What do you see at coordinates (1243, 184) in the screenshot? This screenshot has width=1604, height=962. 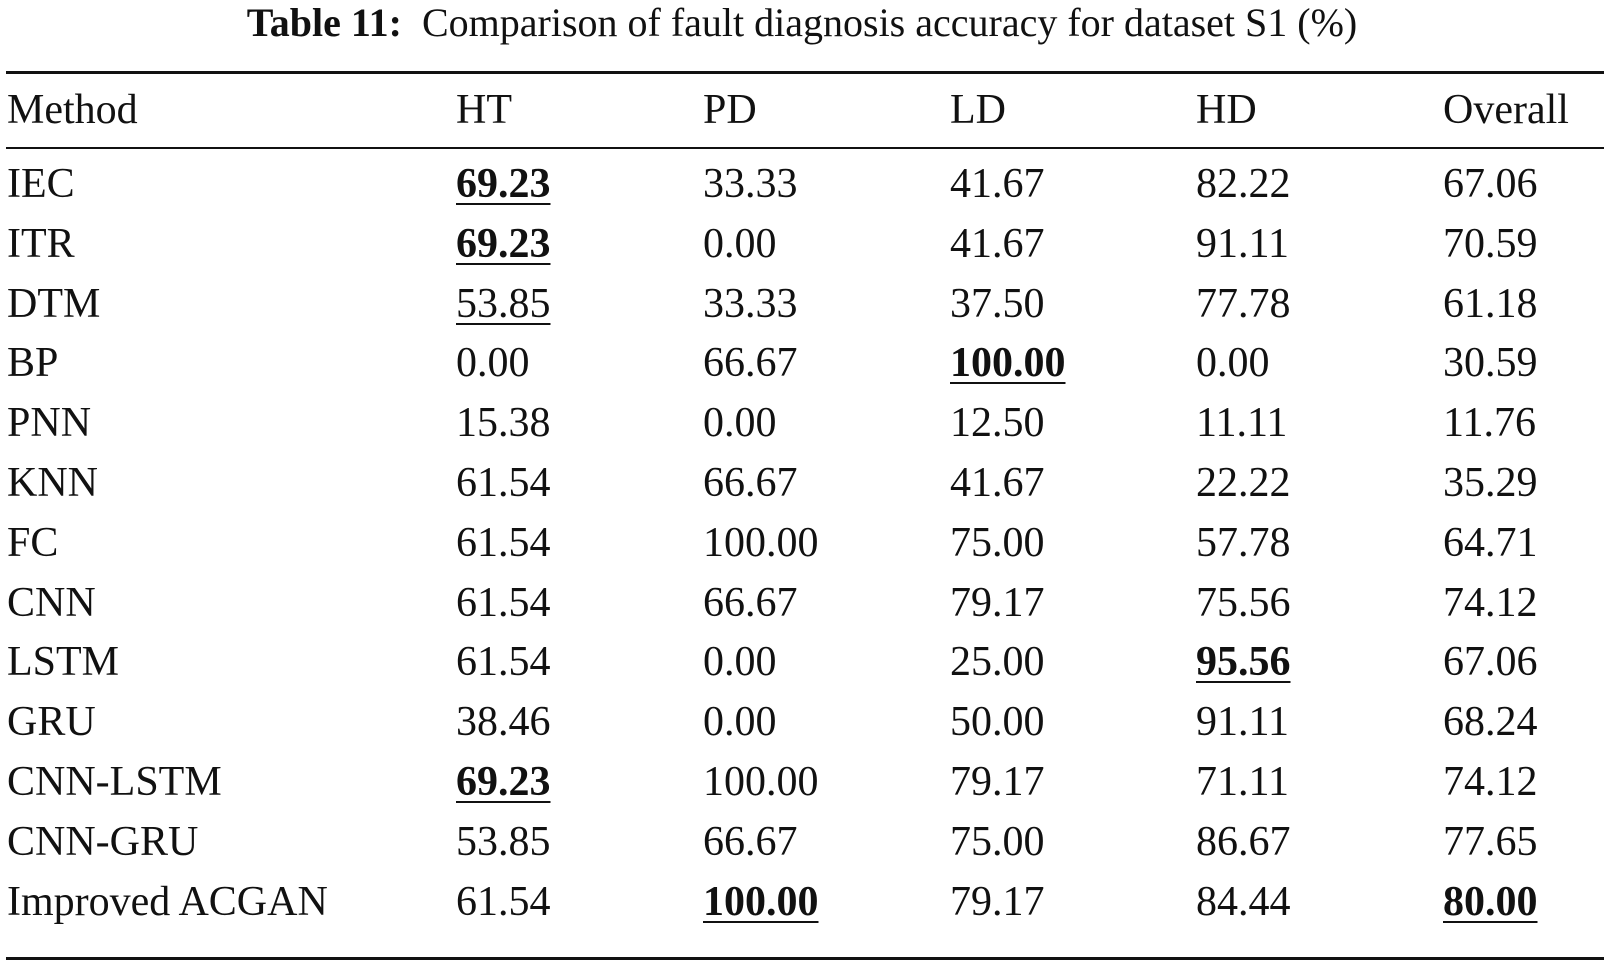 I see `cell-hd: 82.22` at bounding box center [1243, 184].